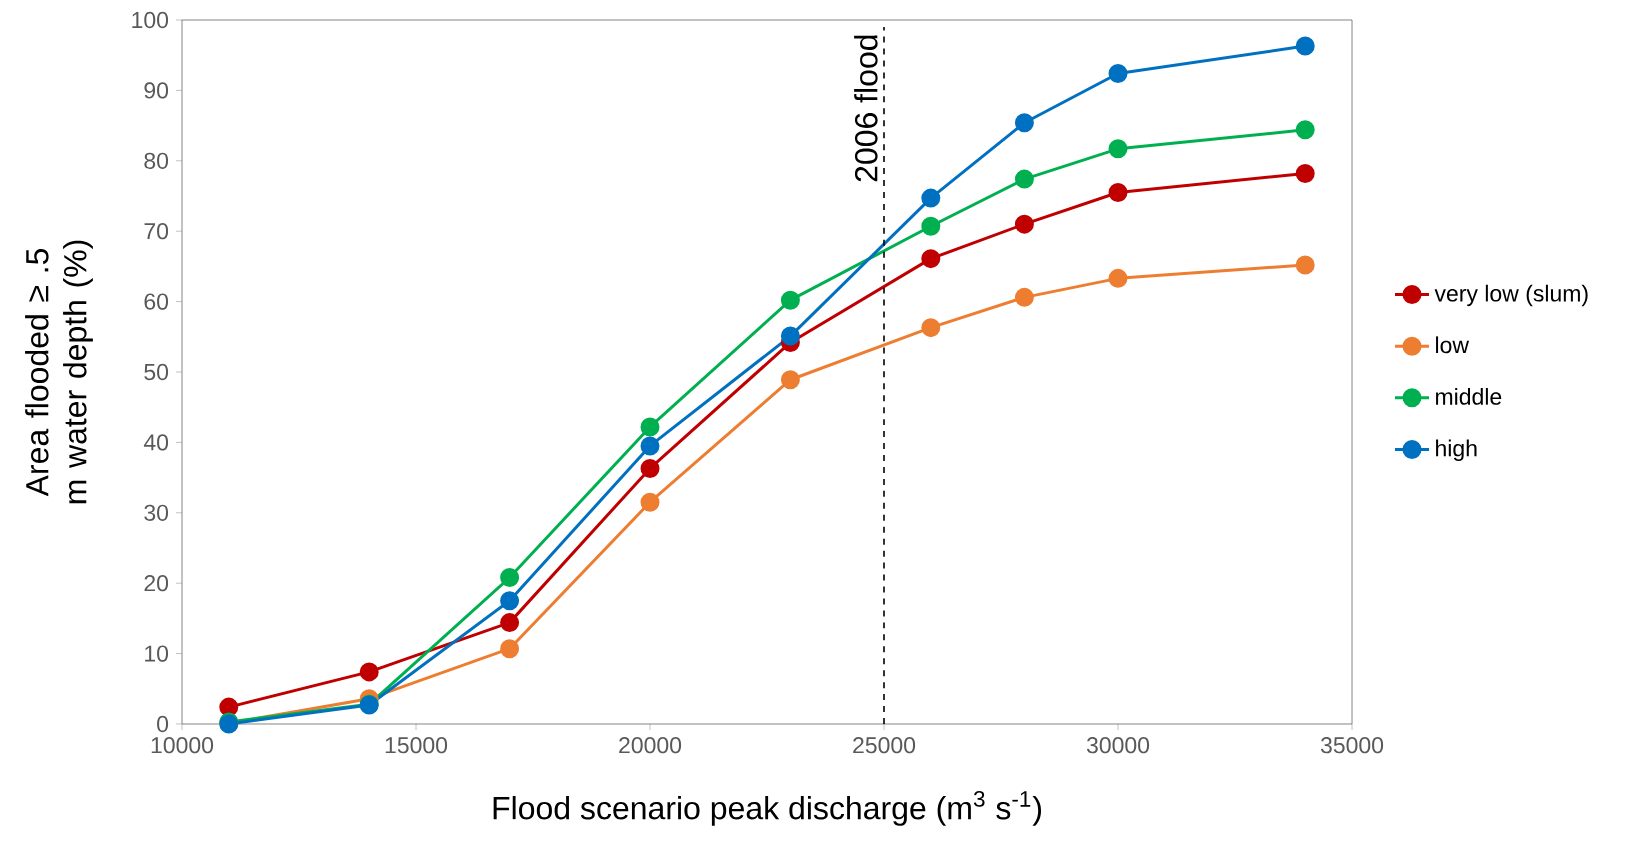 This screenshot has height=859, width=1638. I want to click on y-tick-label: 20, so click(156, 583).